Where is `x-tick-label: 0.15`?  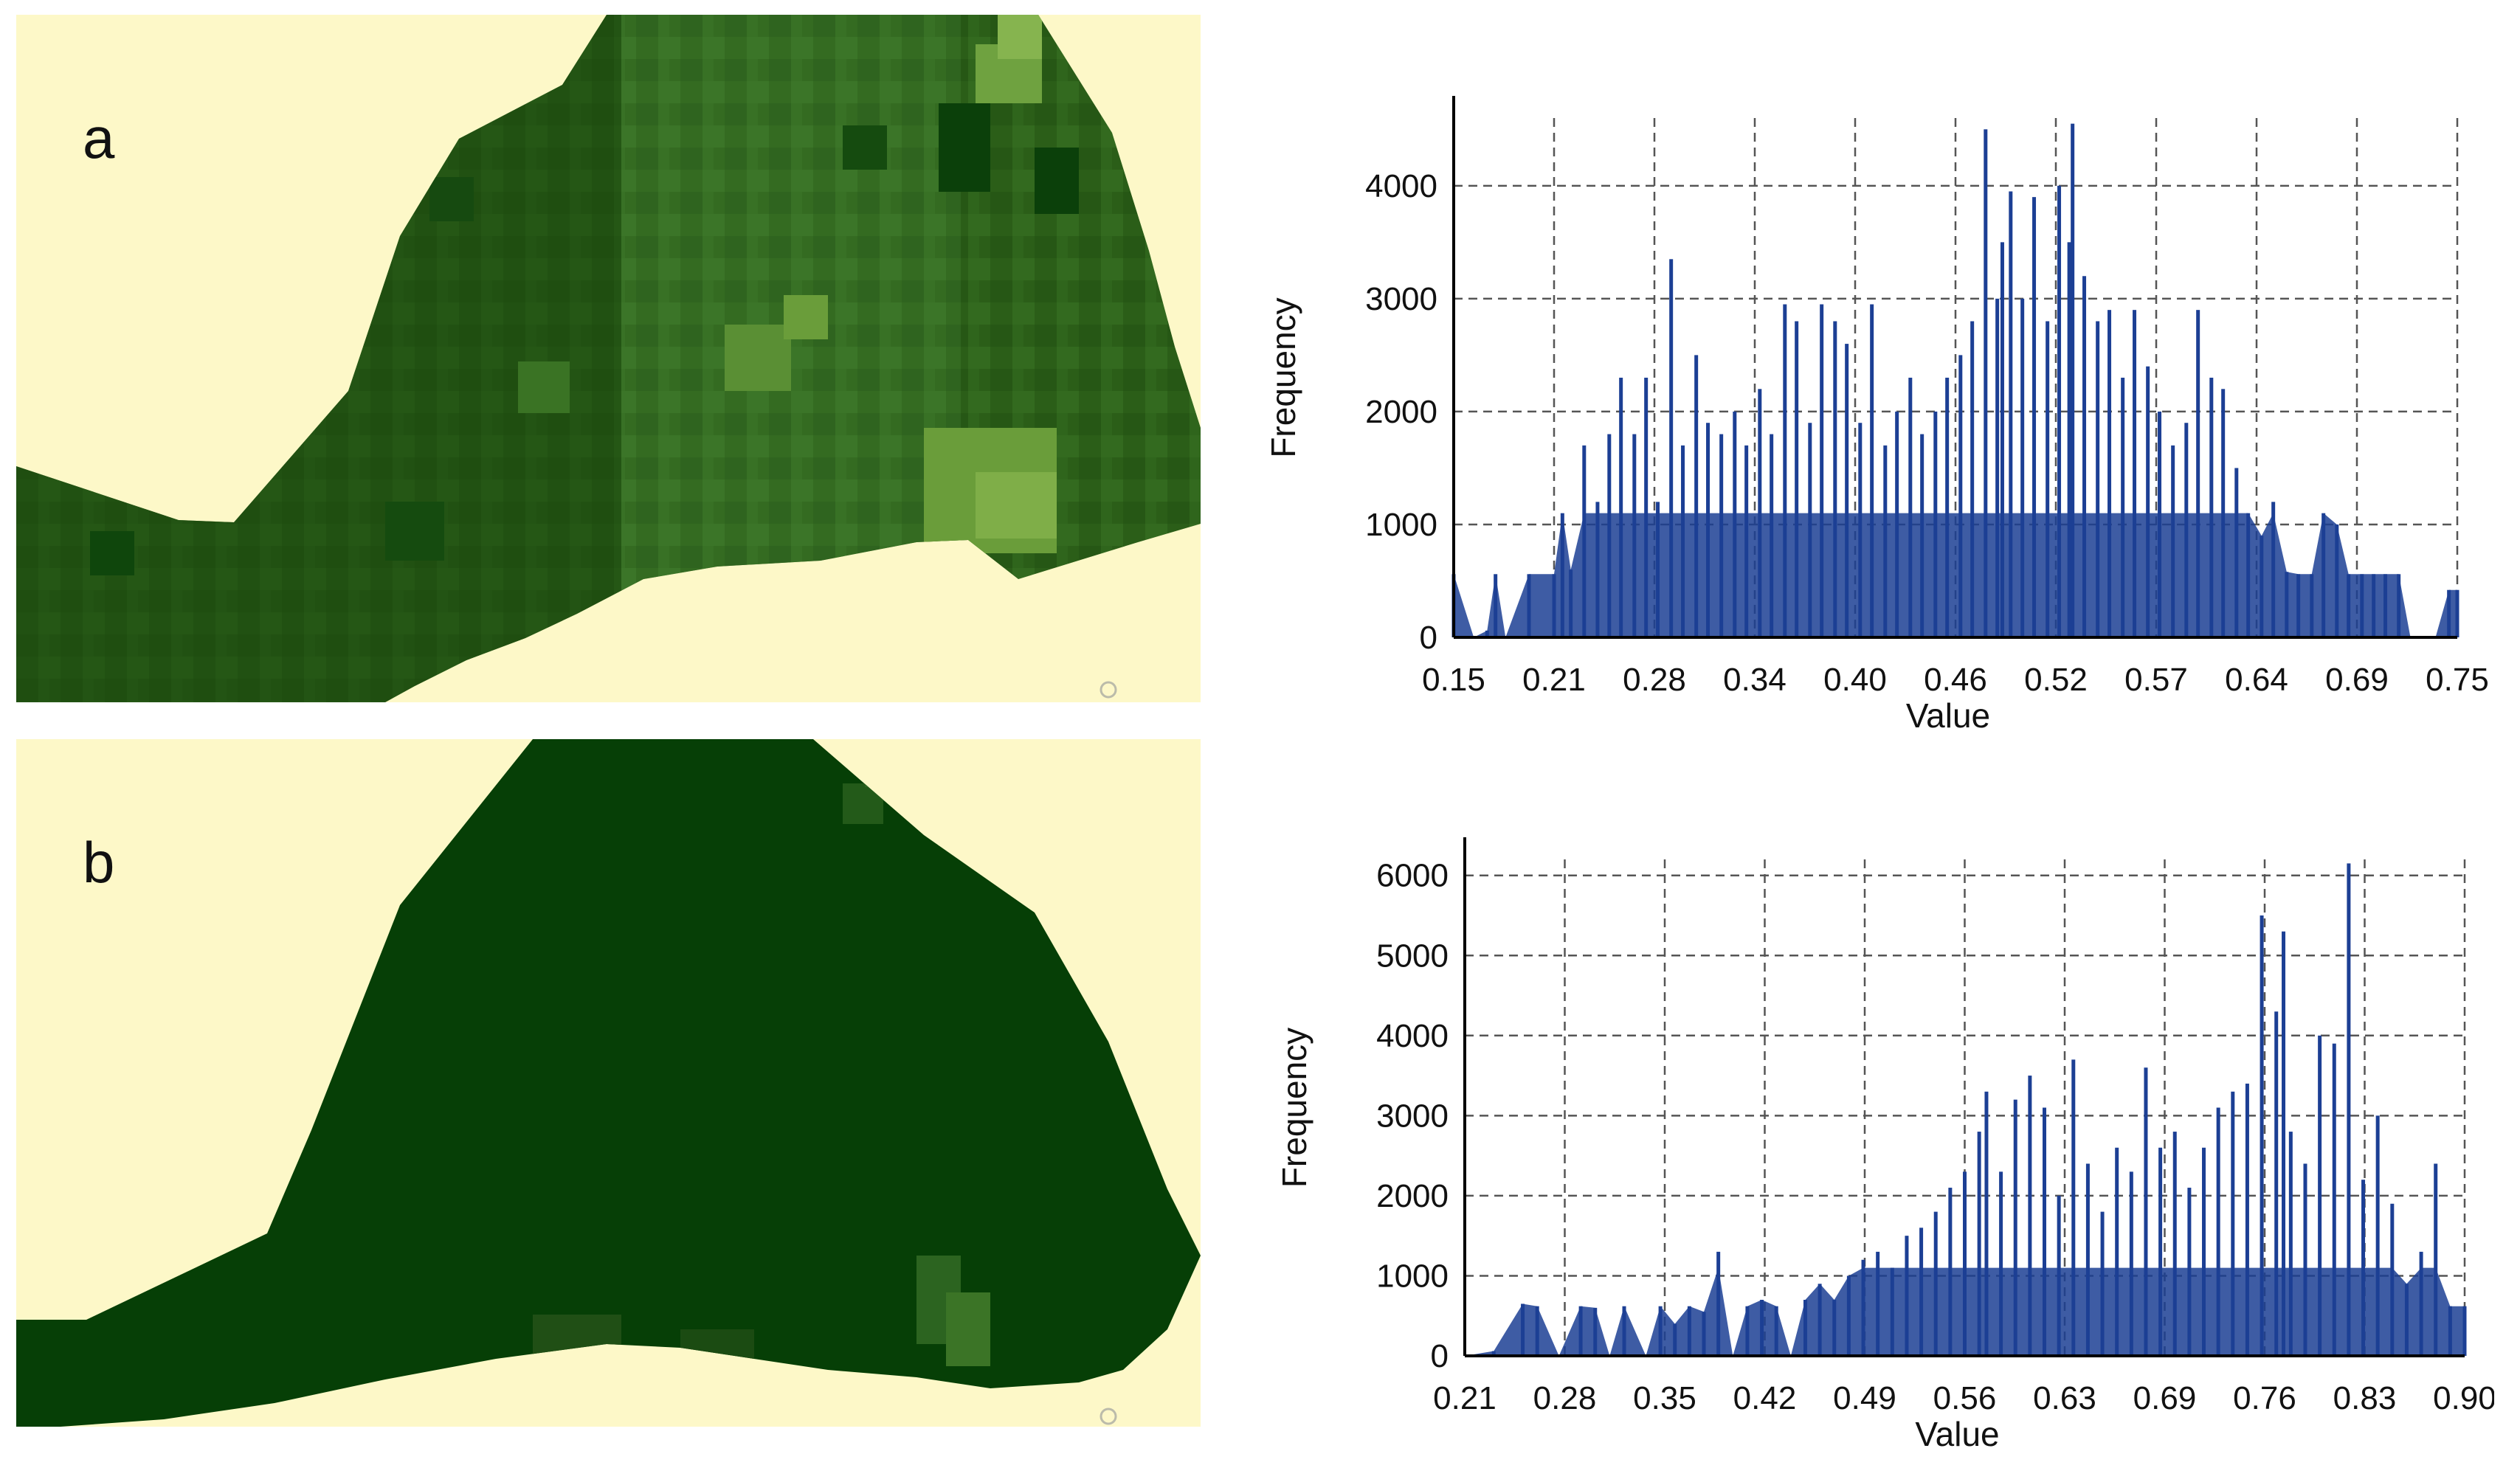
x-tick-label: 0.15 is located at coordinates (1454, 680).